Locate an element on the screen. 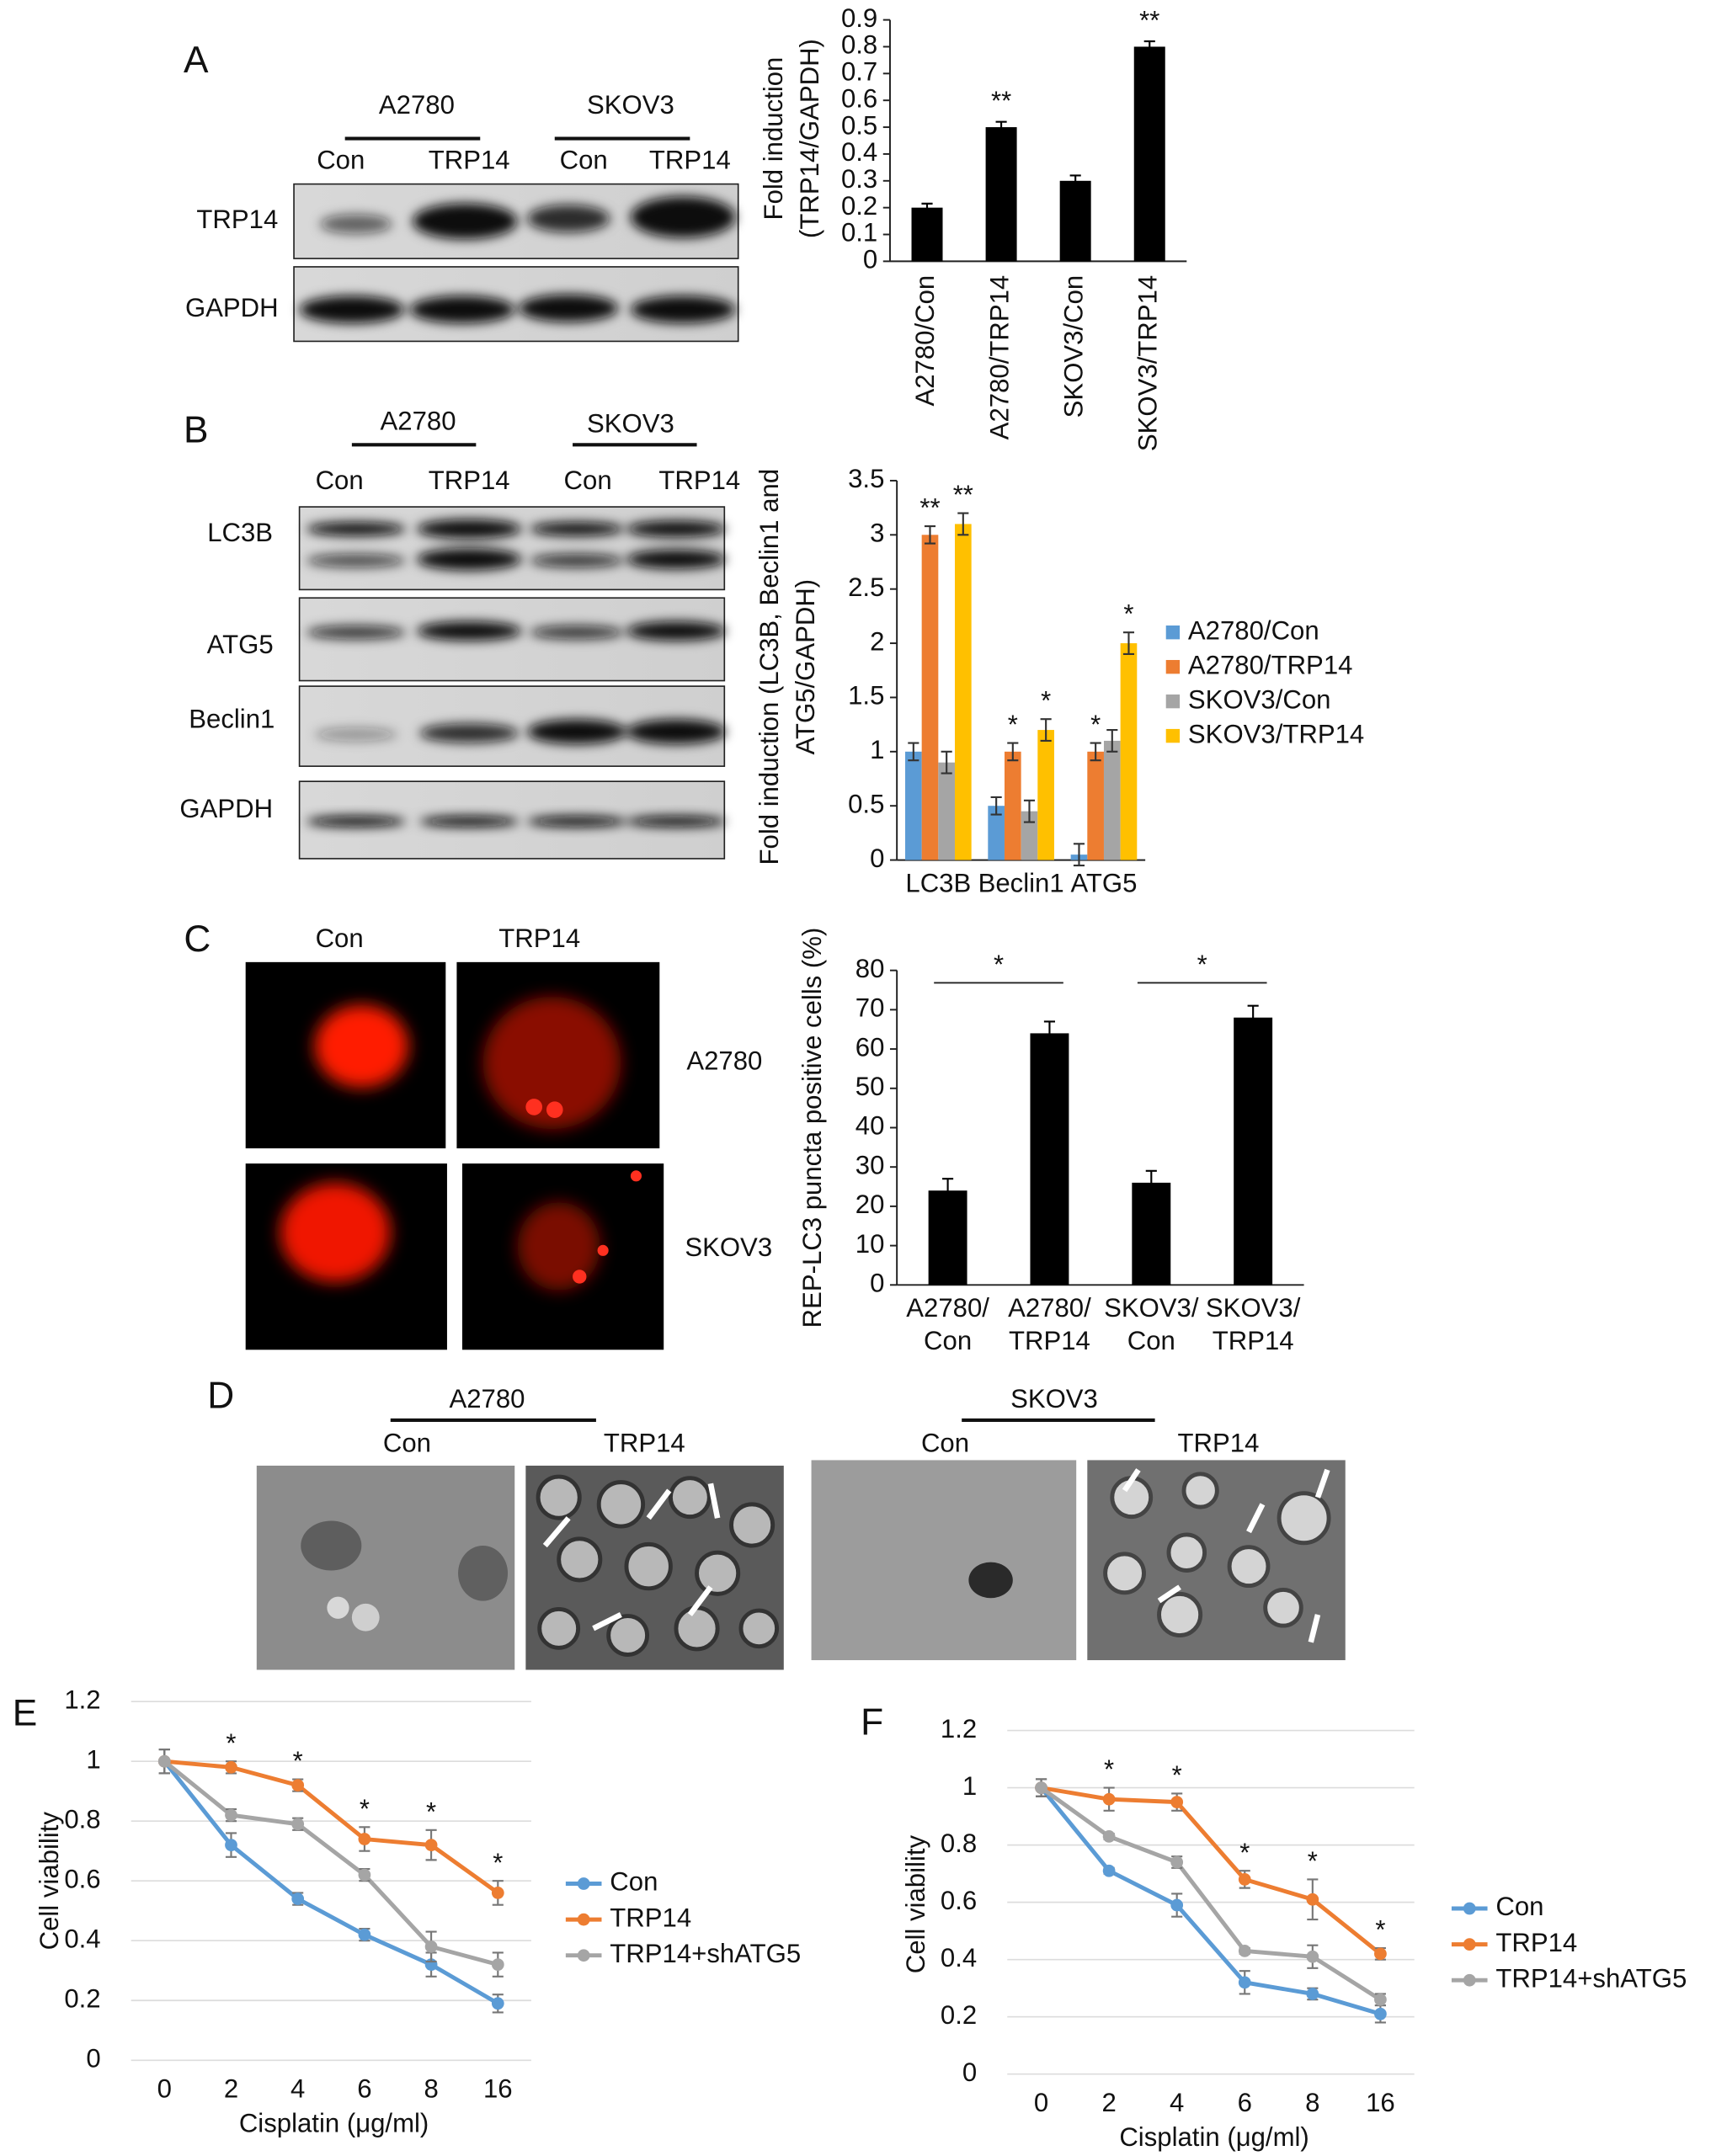  y-tick-label: 0.5 is located at coordinates (859, 125).